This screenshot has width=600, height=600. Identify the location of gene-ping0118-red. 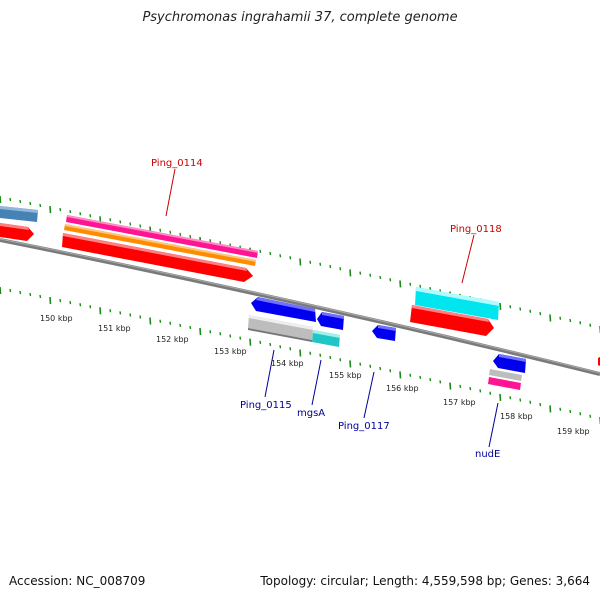
(452, 320).